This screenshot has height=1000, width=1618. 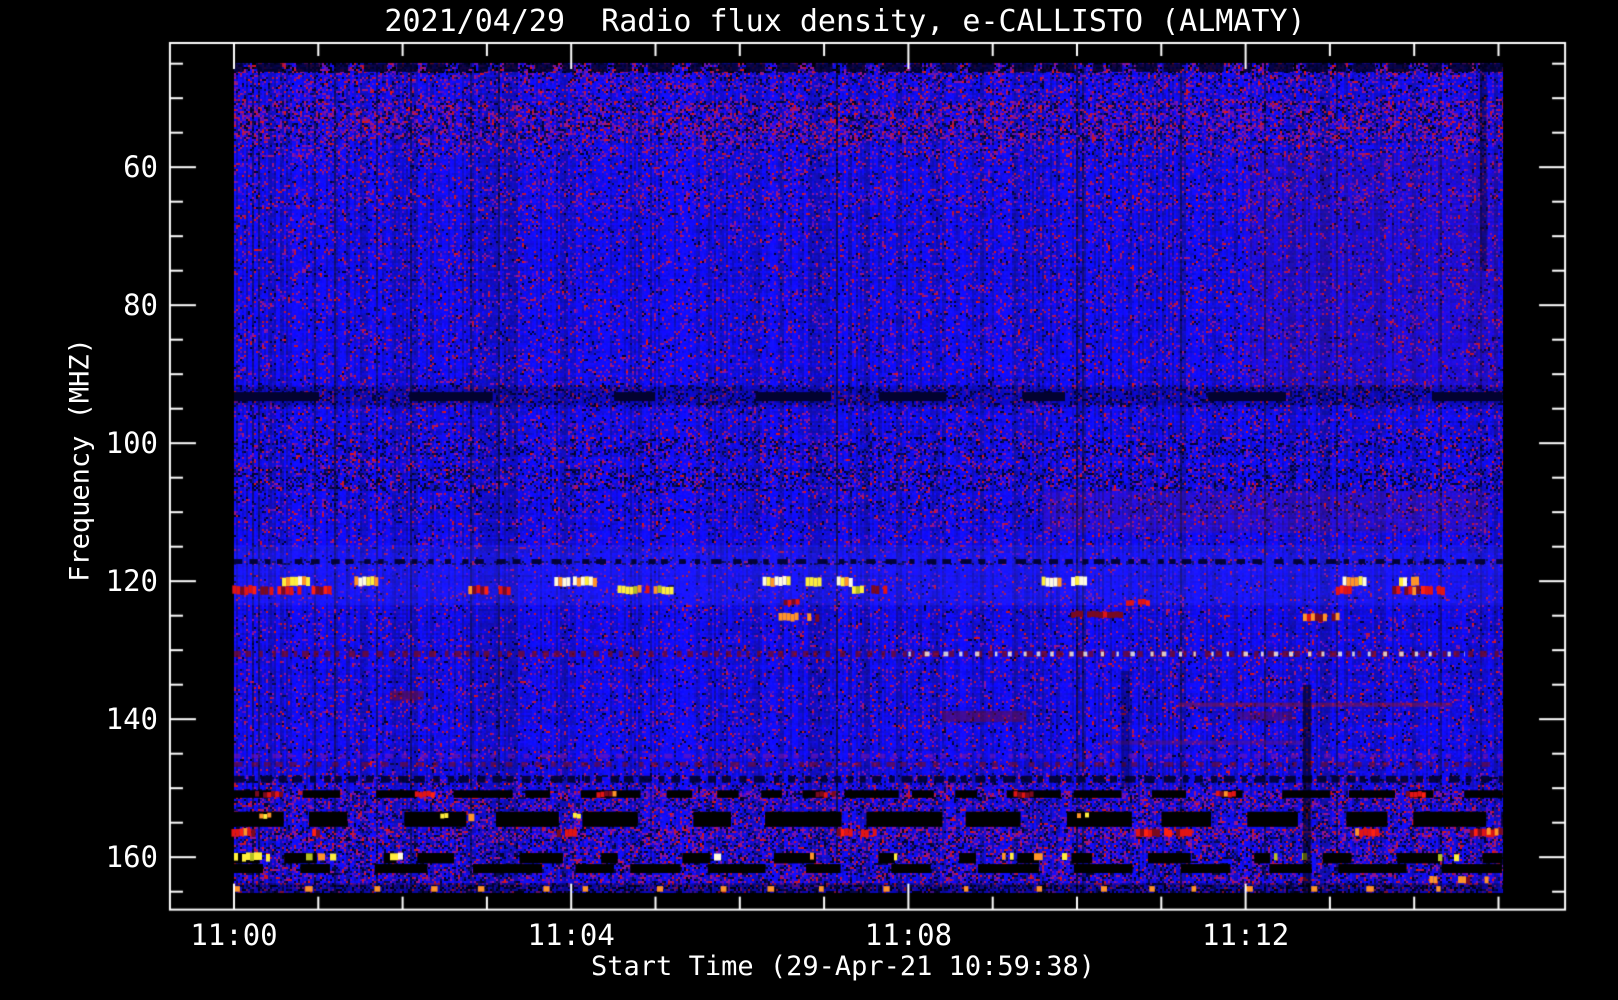 What do you see at coordinates (234, 935) in the screenshot?
I see `x-tick-label: 11:00` at bounding box center [234, 935].